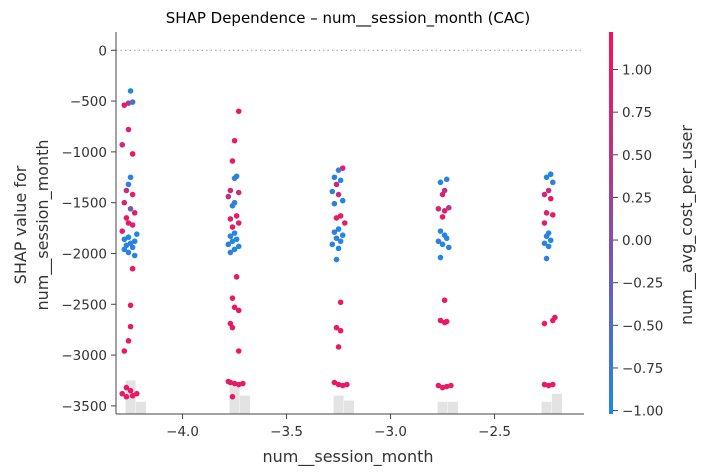  What do you see at coordinates (494, 432) in the screenshot?
I see `x-tick-label: −2.5` at bounding box center [494, 432].